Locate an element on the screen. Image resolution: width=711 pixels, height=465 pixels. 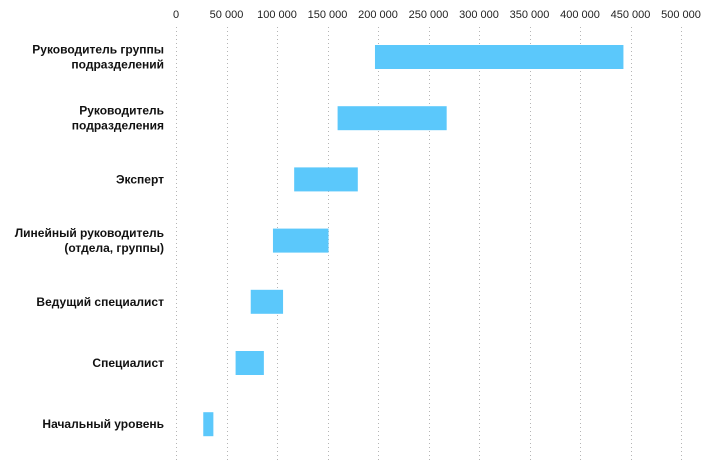
category-label: Эксперт is located at coordinates (140, 179).